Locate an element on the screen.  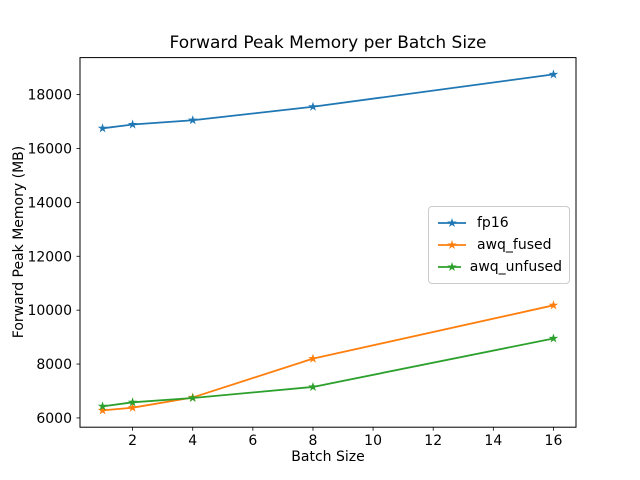
x-tick-label: 6 is located at coordinates (252, 441).